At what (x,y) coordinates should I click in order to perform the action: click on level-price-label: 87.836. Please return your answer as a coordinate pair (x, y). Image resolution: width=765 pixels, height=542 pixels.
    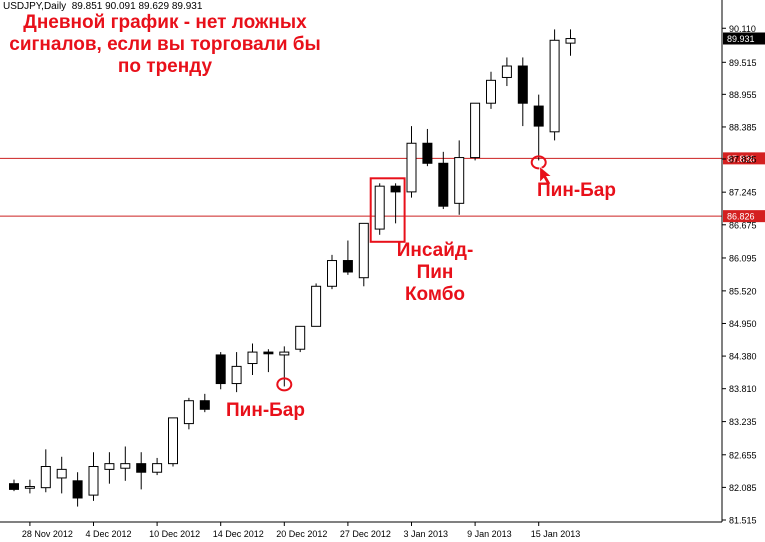
    Looking at the image, I should click on (741, 159).